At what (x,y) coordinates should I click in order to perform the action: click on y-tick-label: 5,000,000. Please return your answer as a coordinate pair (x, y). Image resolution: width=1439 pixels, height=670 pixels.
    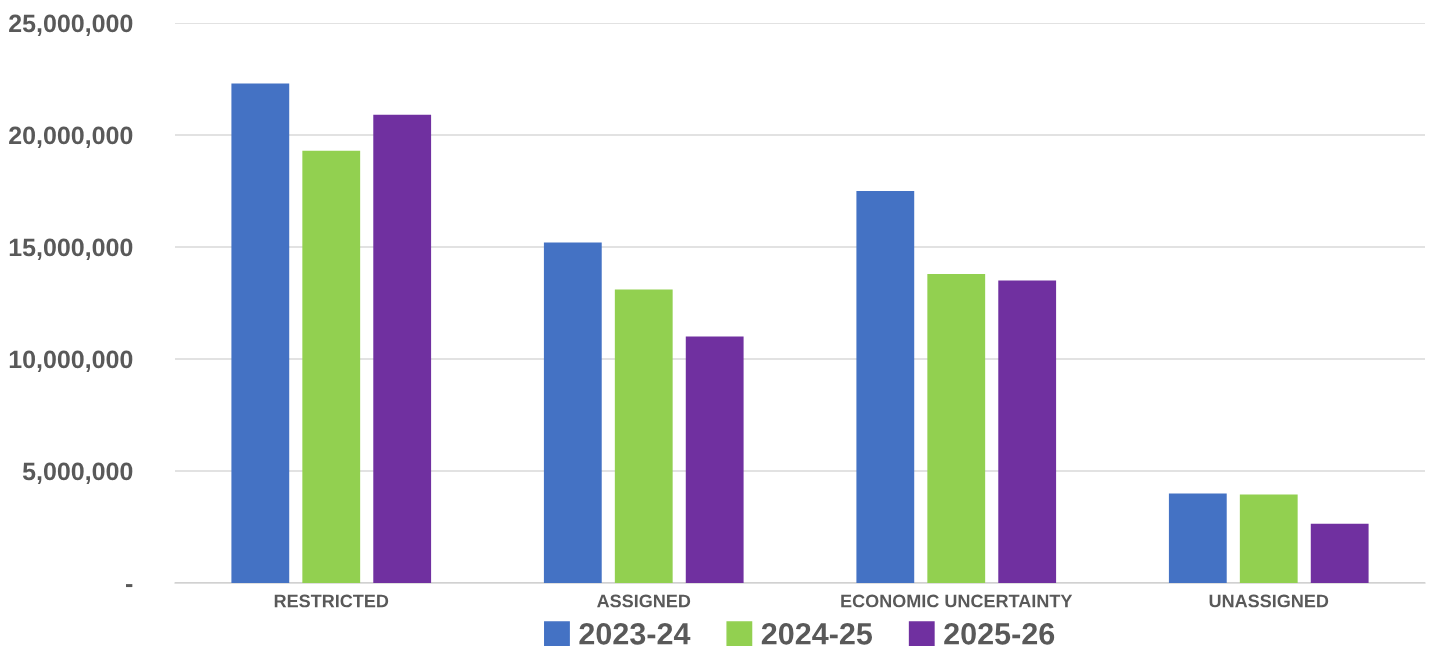
    Looking at the image, I should click on (77, 473).